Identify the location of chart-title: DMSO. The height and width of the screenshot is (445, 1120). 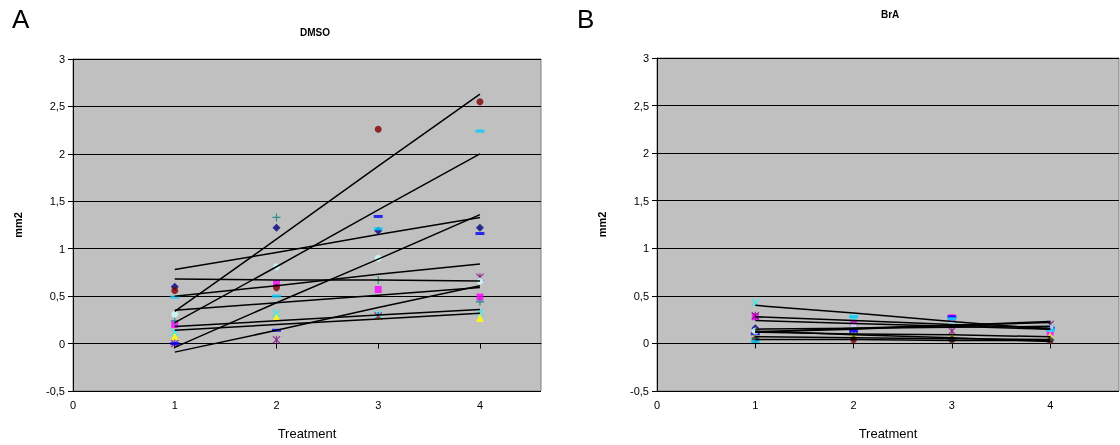
(315, 32).